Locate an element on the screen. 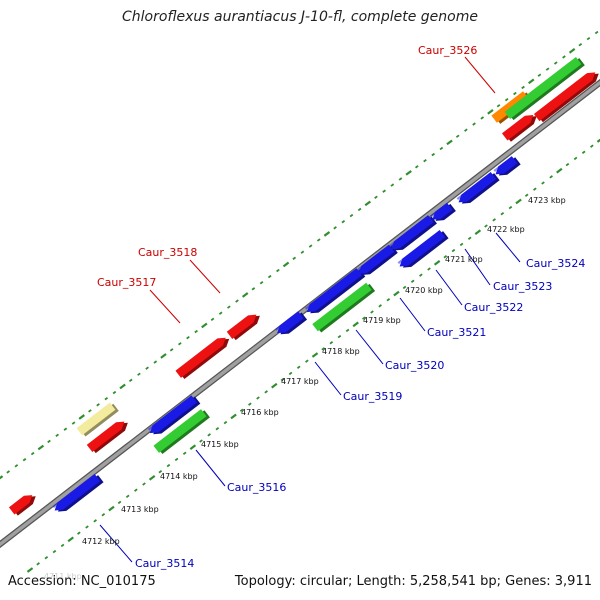 The image size is (600, 600). scale-label-4720: 4720 kbp is located at coordinates (424, 290).